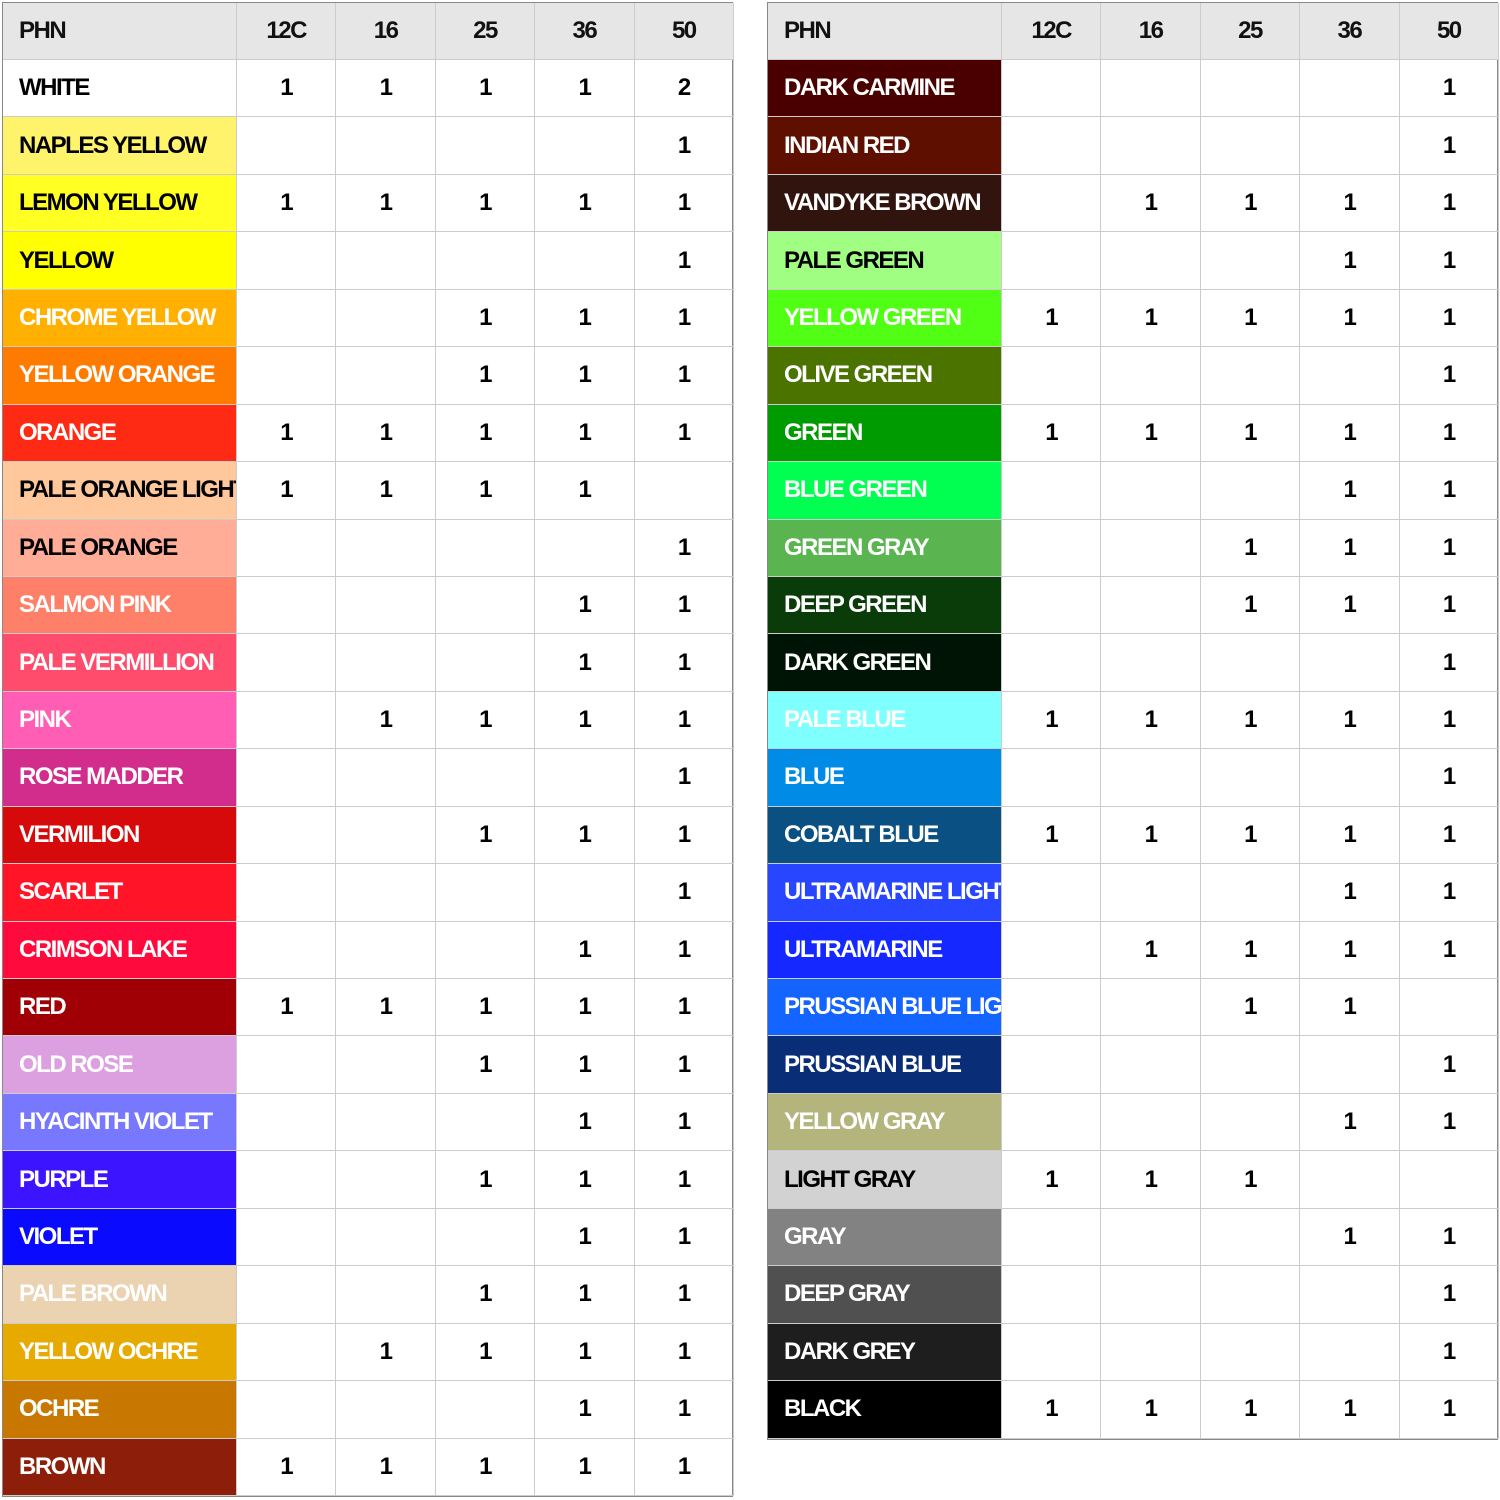  I want to click on color-name: VANDYKE BROWN, so click(885, 203).